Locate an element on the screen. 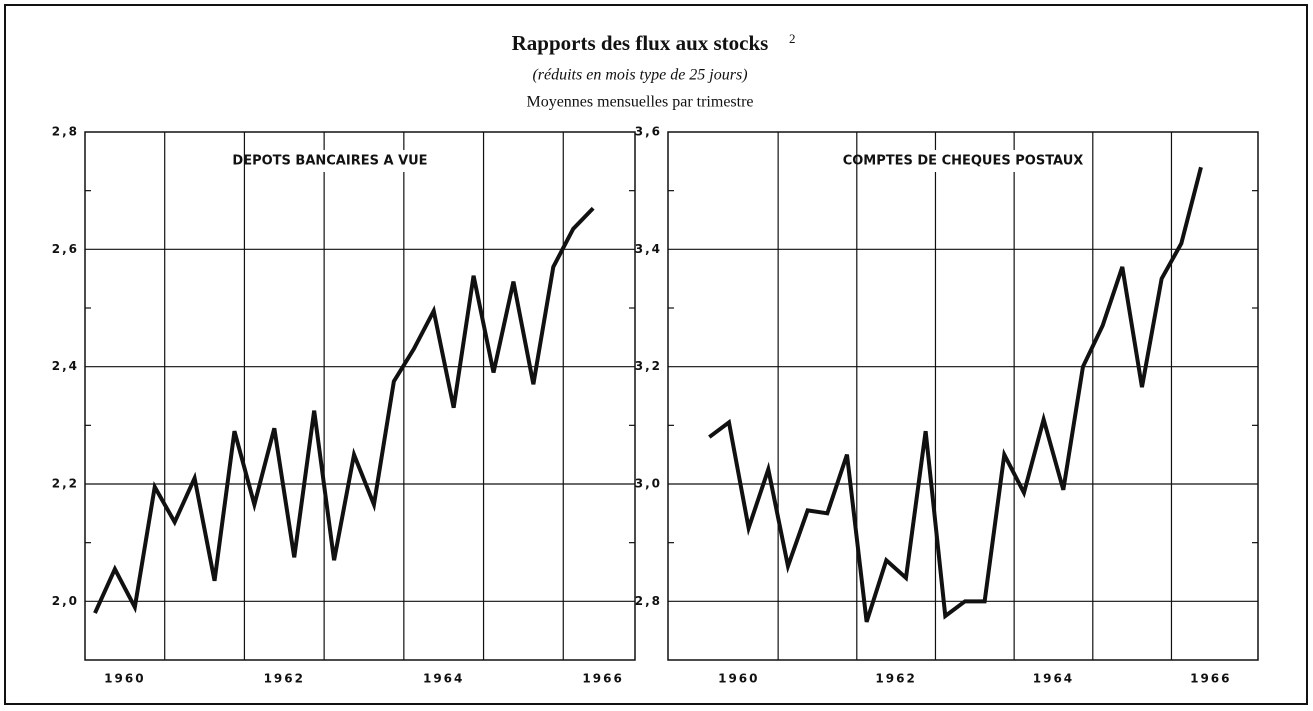 This screenshot has height=711, width=1313. y-tick-label: 2,2 is located at coordinates (65, 484).